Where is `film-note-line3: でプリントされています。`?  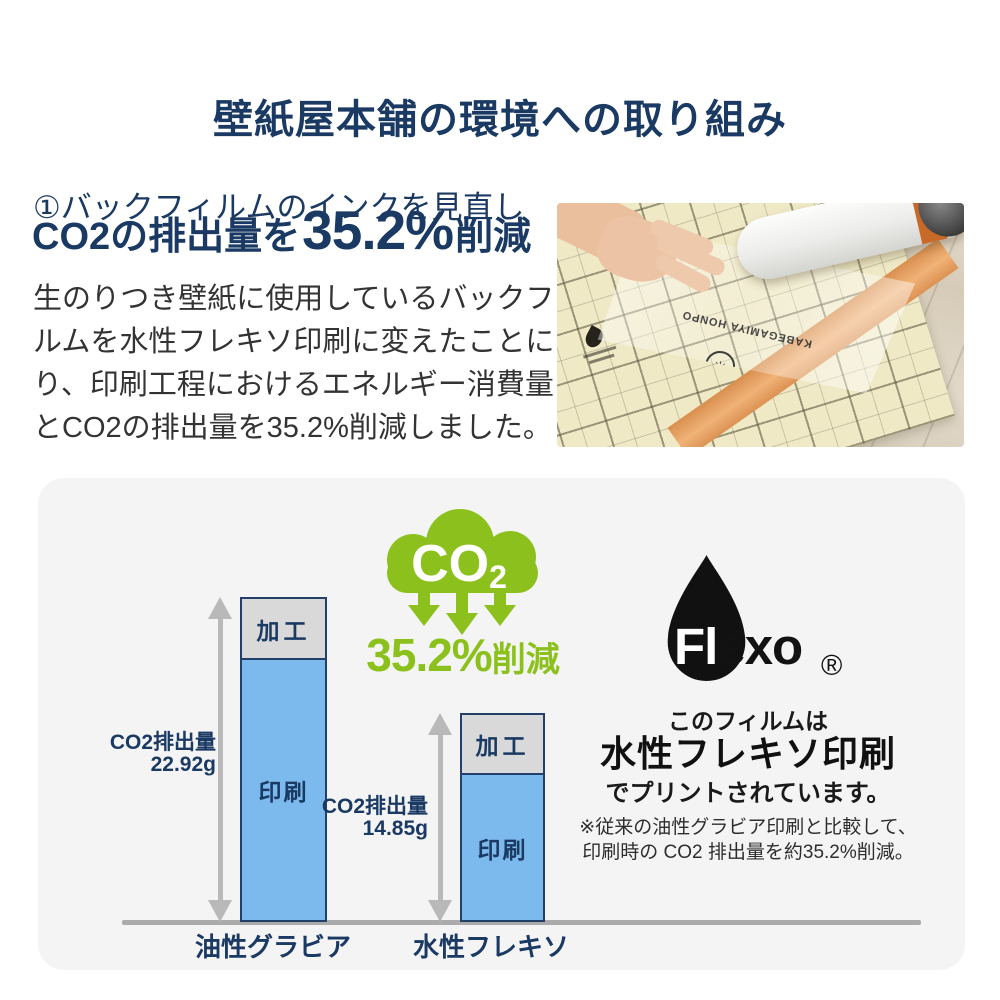
film-note-line3: でプリントされています。 is located at coordinates (748, 793).